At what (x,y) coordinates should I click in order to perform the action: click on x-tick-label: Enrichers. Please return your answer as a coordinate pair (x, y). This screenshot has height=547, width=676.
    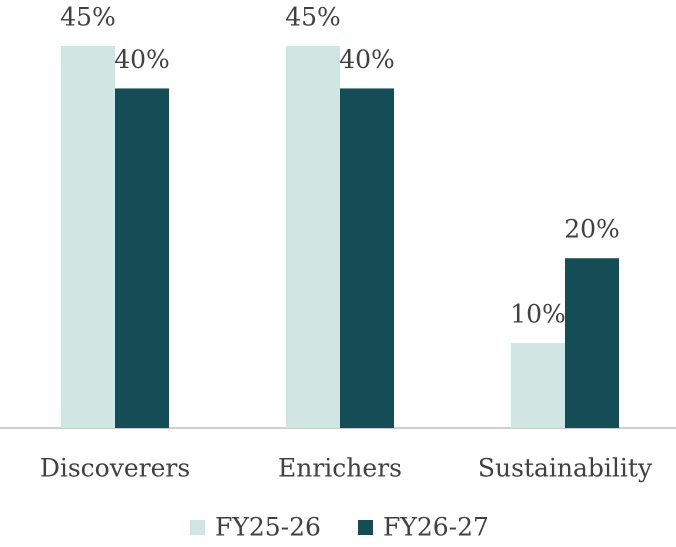
    Looking at the image, I should click on (340, 468).